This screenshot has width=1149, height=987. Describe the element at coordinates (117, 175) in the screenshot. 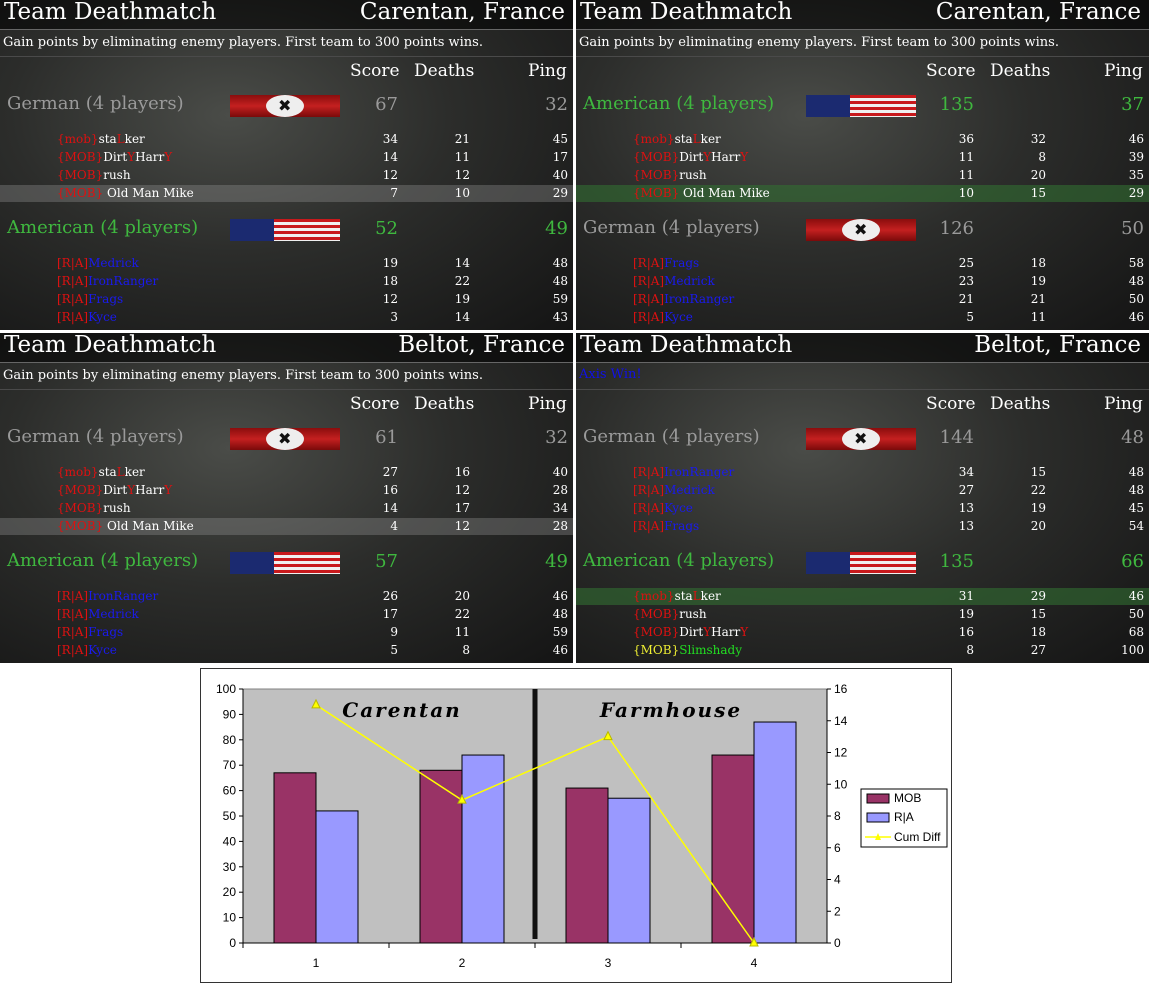

I see `player-name-text: rush` at that location.